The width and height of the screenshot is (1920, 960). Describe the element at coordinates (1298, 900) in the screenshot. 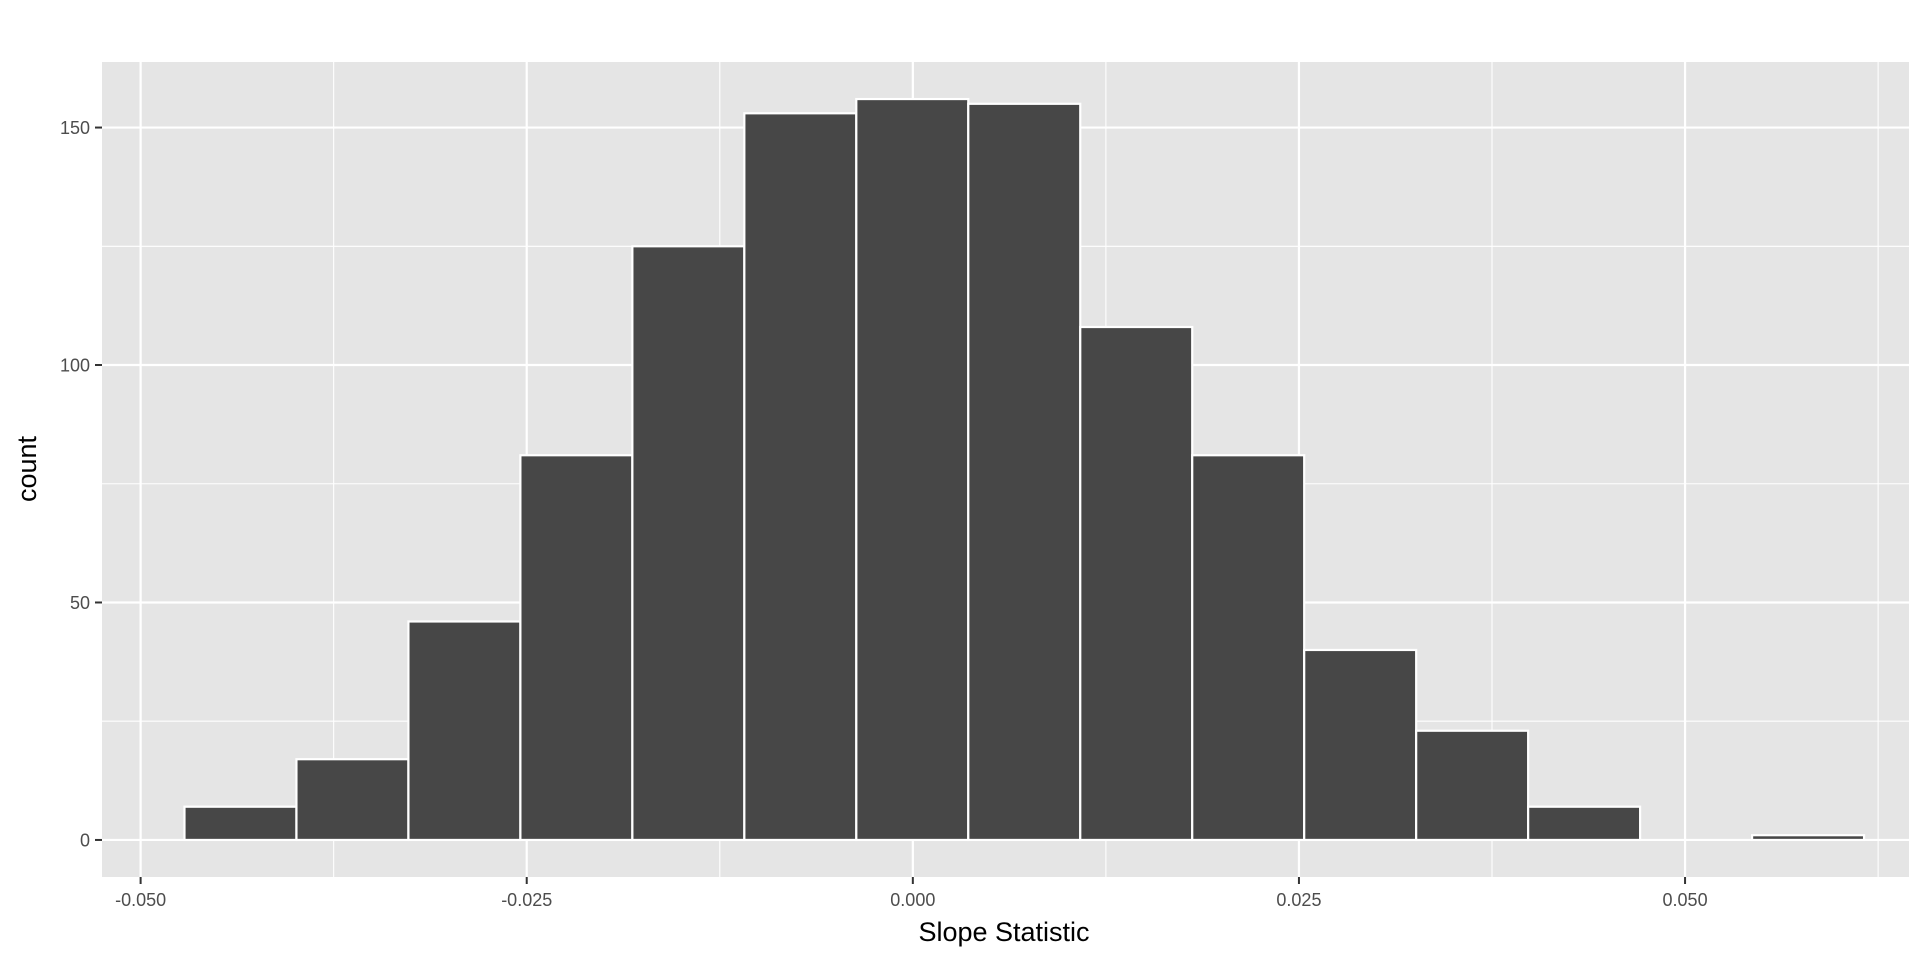

I see `x-tick-label: 0.025` at that location.